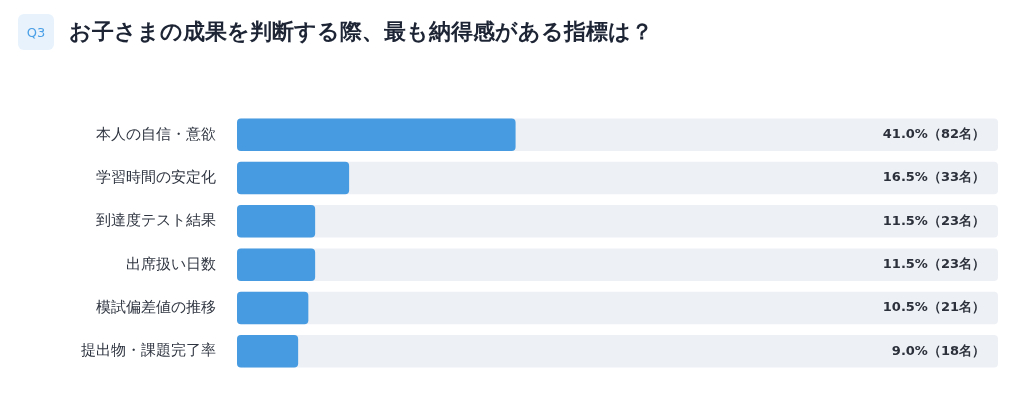 This screenshot has width=1024, height=403. What do you see at coordinates (156, 176) in the screenshot?
I see `y-tick-label: 学習時間の安定化` at bounding box center [156, 176].